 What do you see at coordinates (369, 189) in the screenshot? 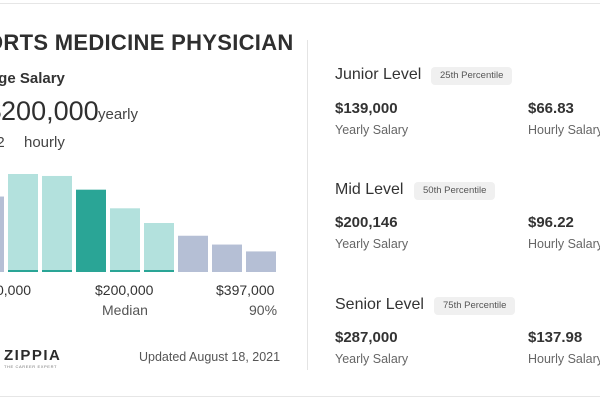
I see `mid-level-title: Mid Level` at bounding box center [369, 189].